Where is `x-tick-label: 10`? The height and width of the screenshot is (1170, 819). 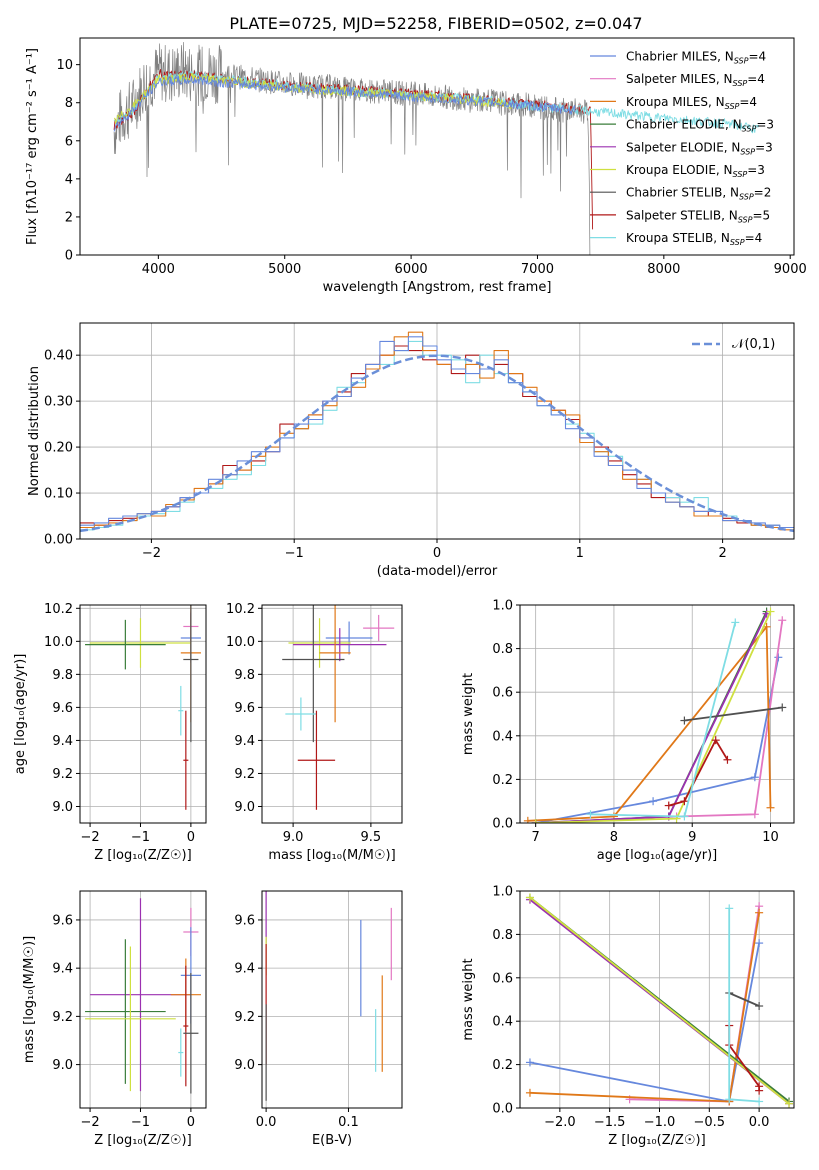
x-tick-label: 10 is located at coordinates (770, 837).